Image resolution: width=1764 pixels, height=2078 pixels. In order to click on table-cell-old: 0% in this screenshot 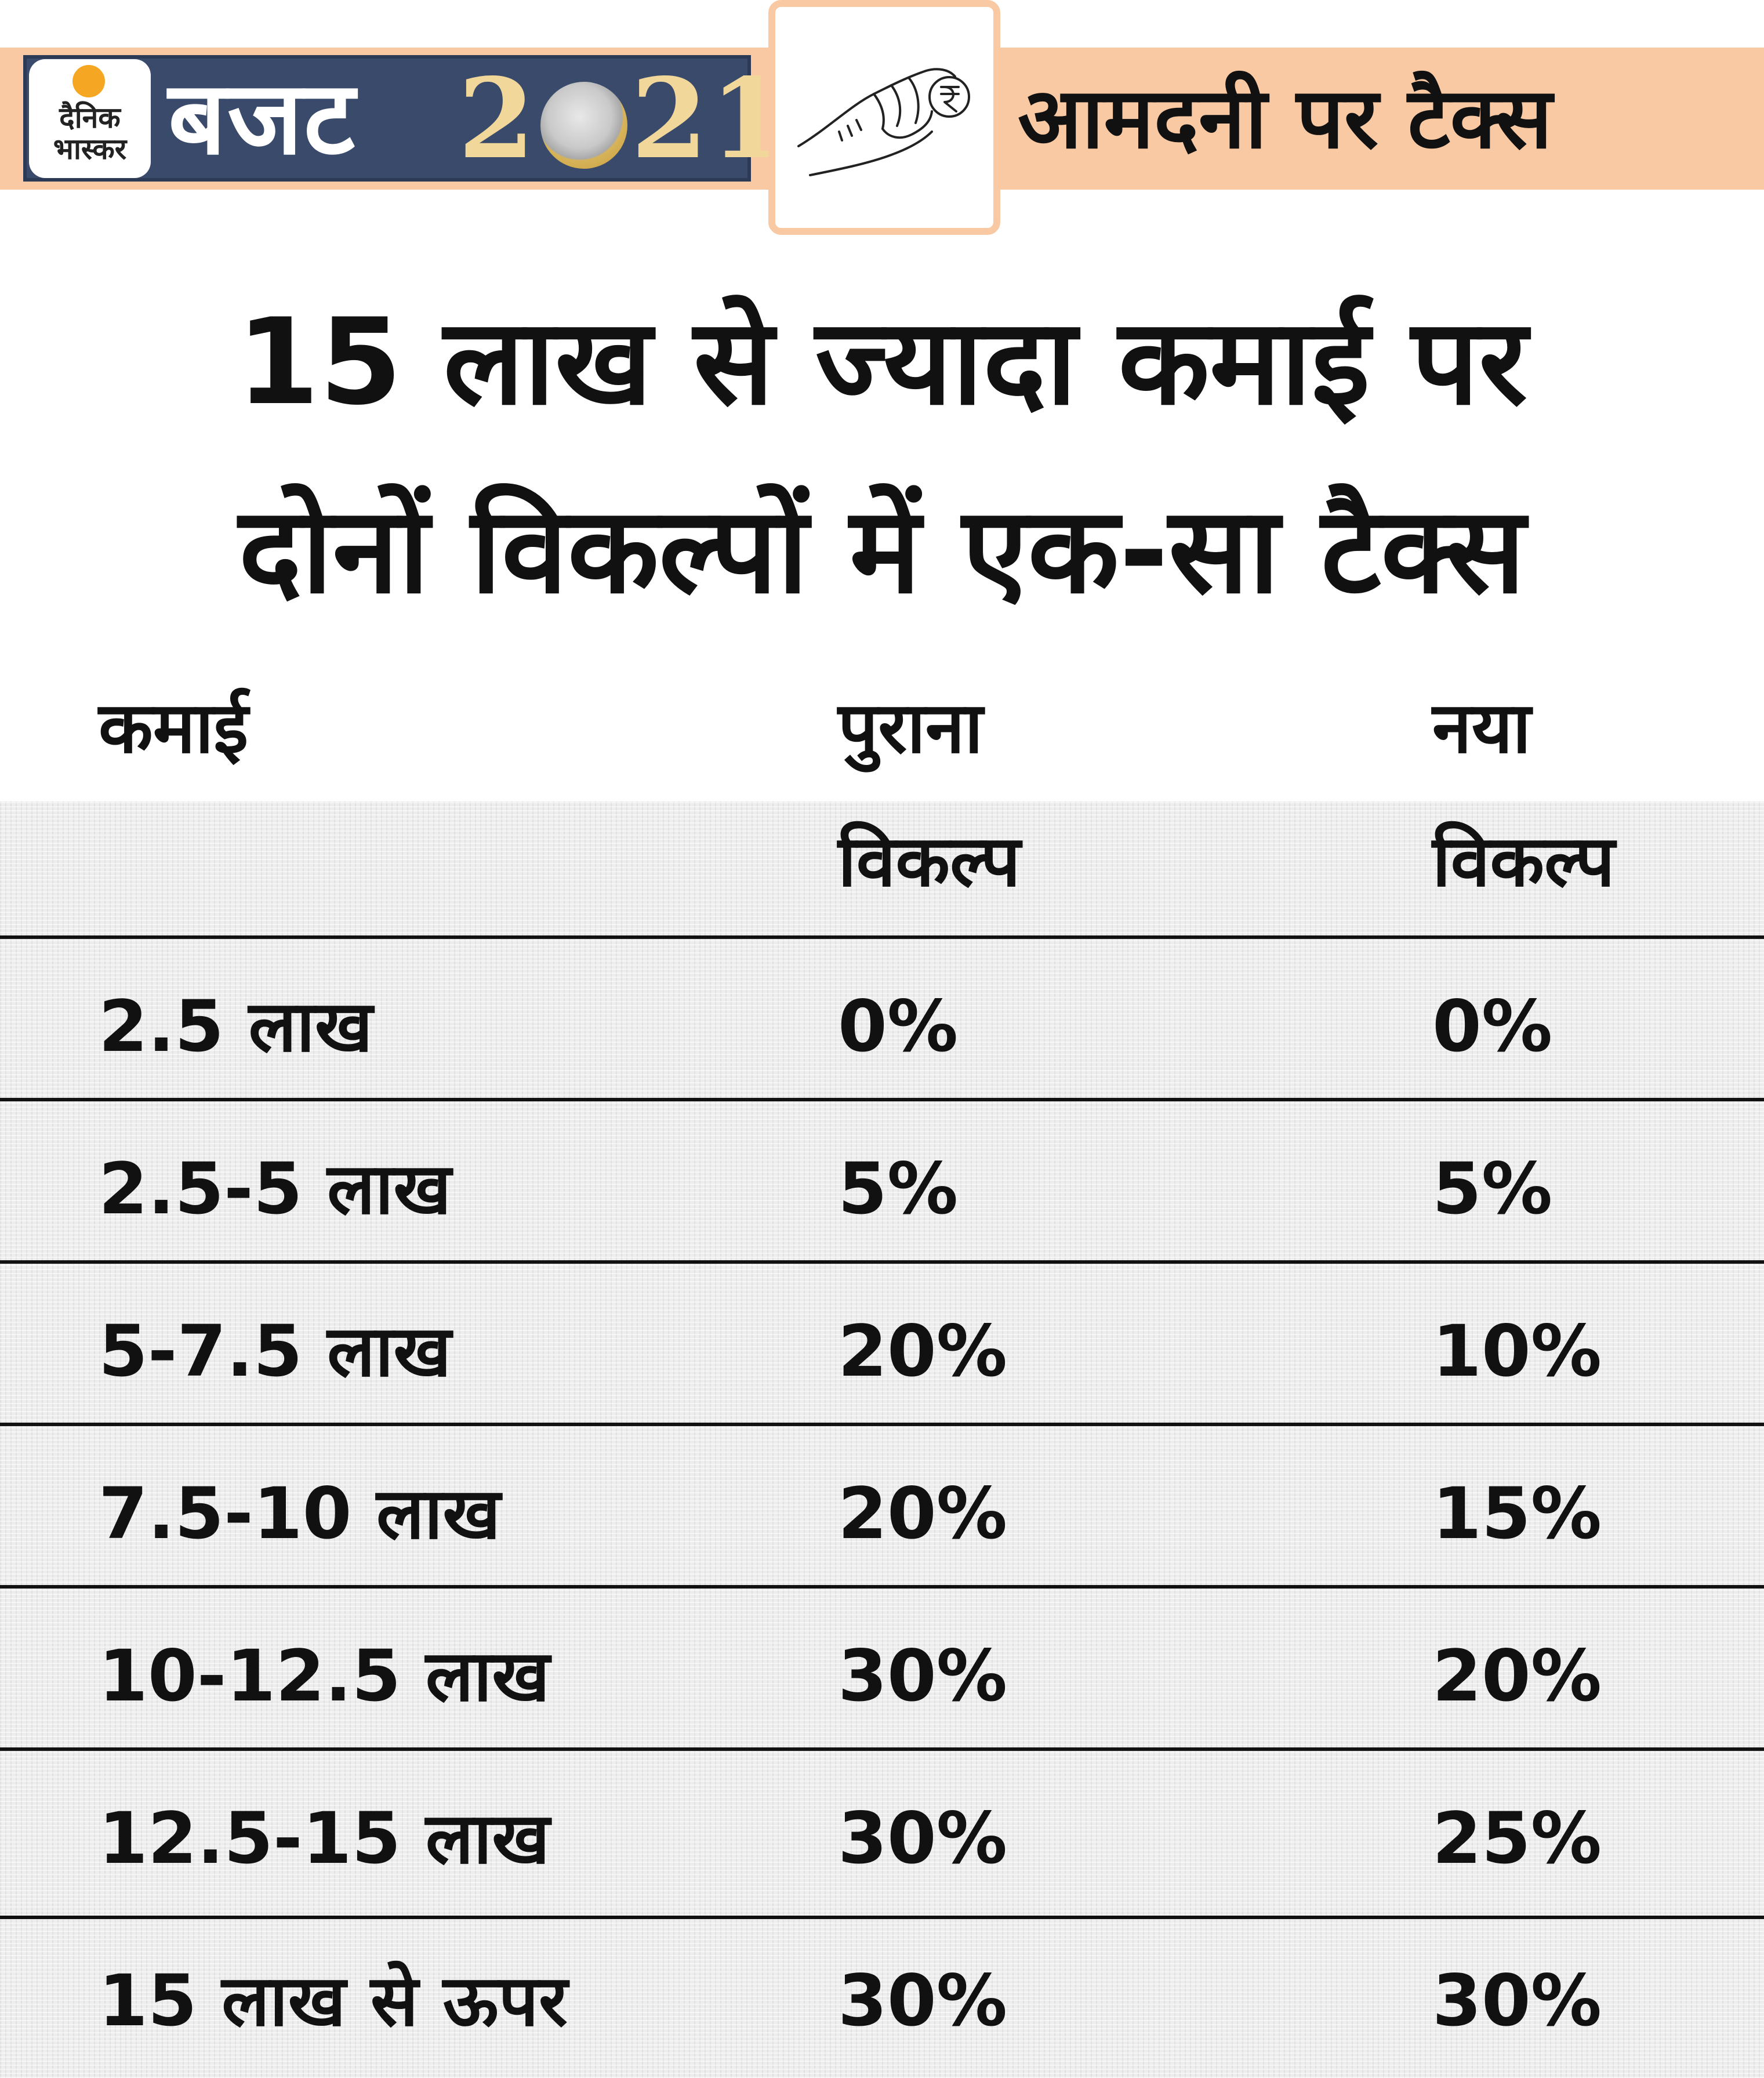, I will do `click(898, 1026)`.